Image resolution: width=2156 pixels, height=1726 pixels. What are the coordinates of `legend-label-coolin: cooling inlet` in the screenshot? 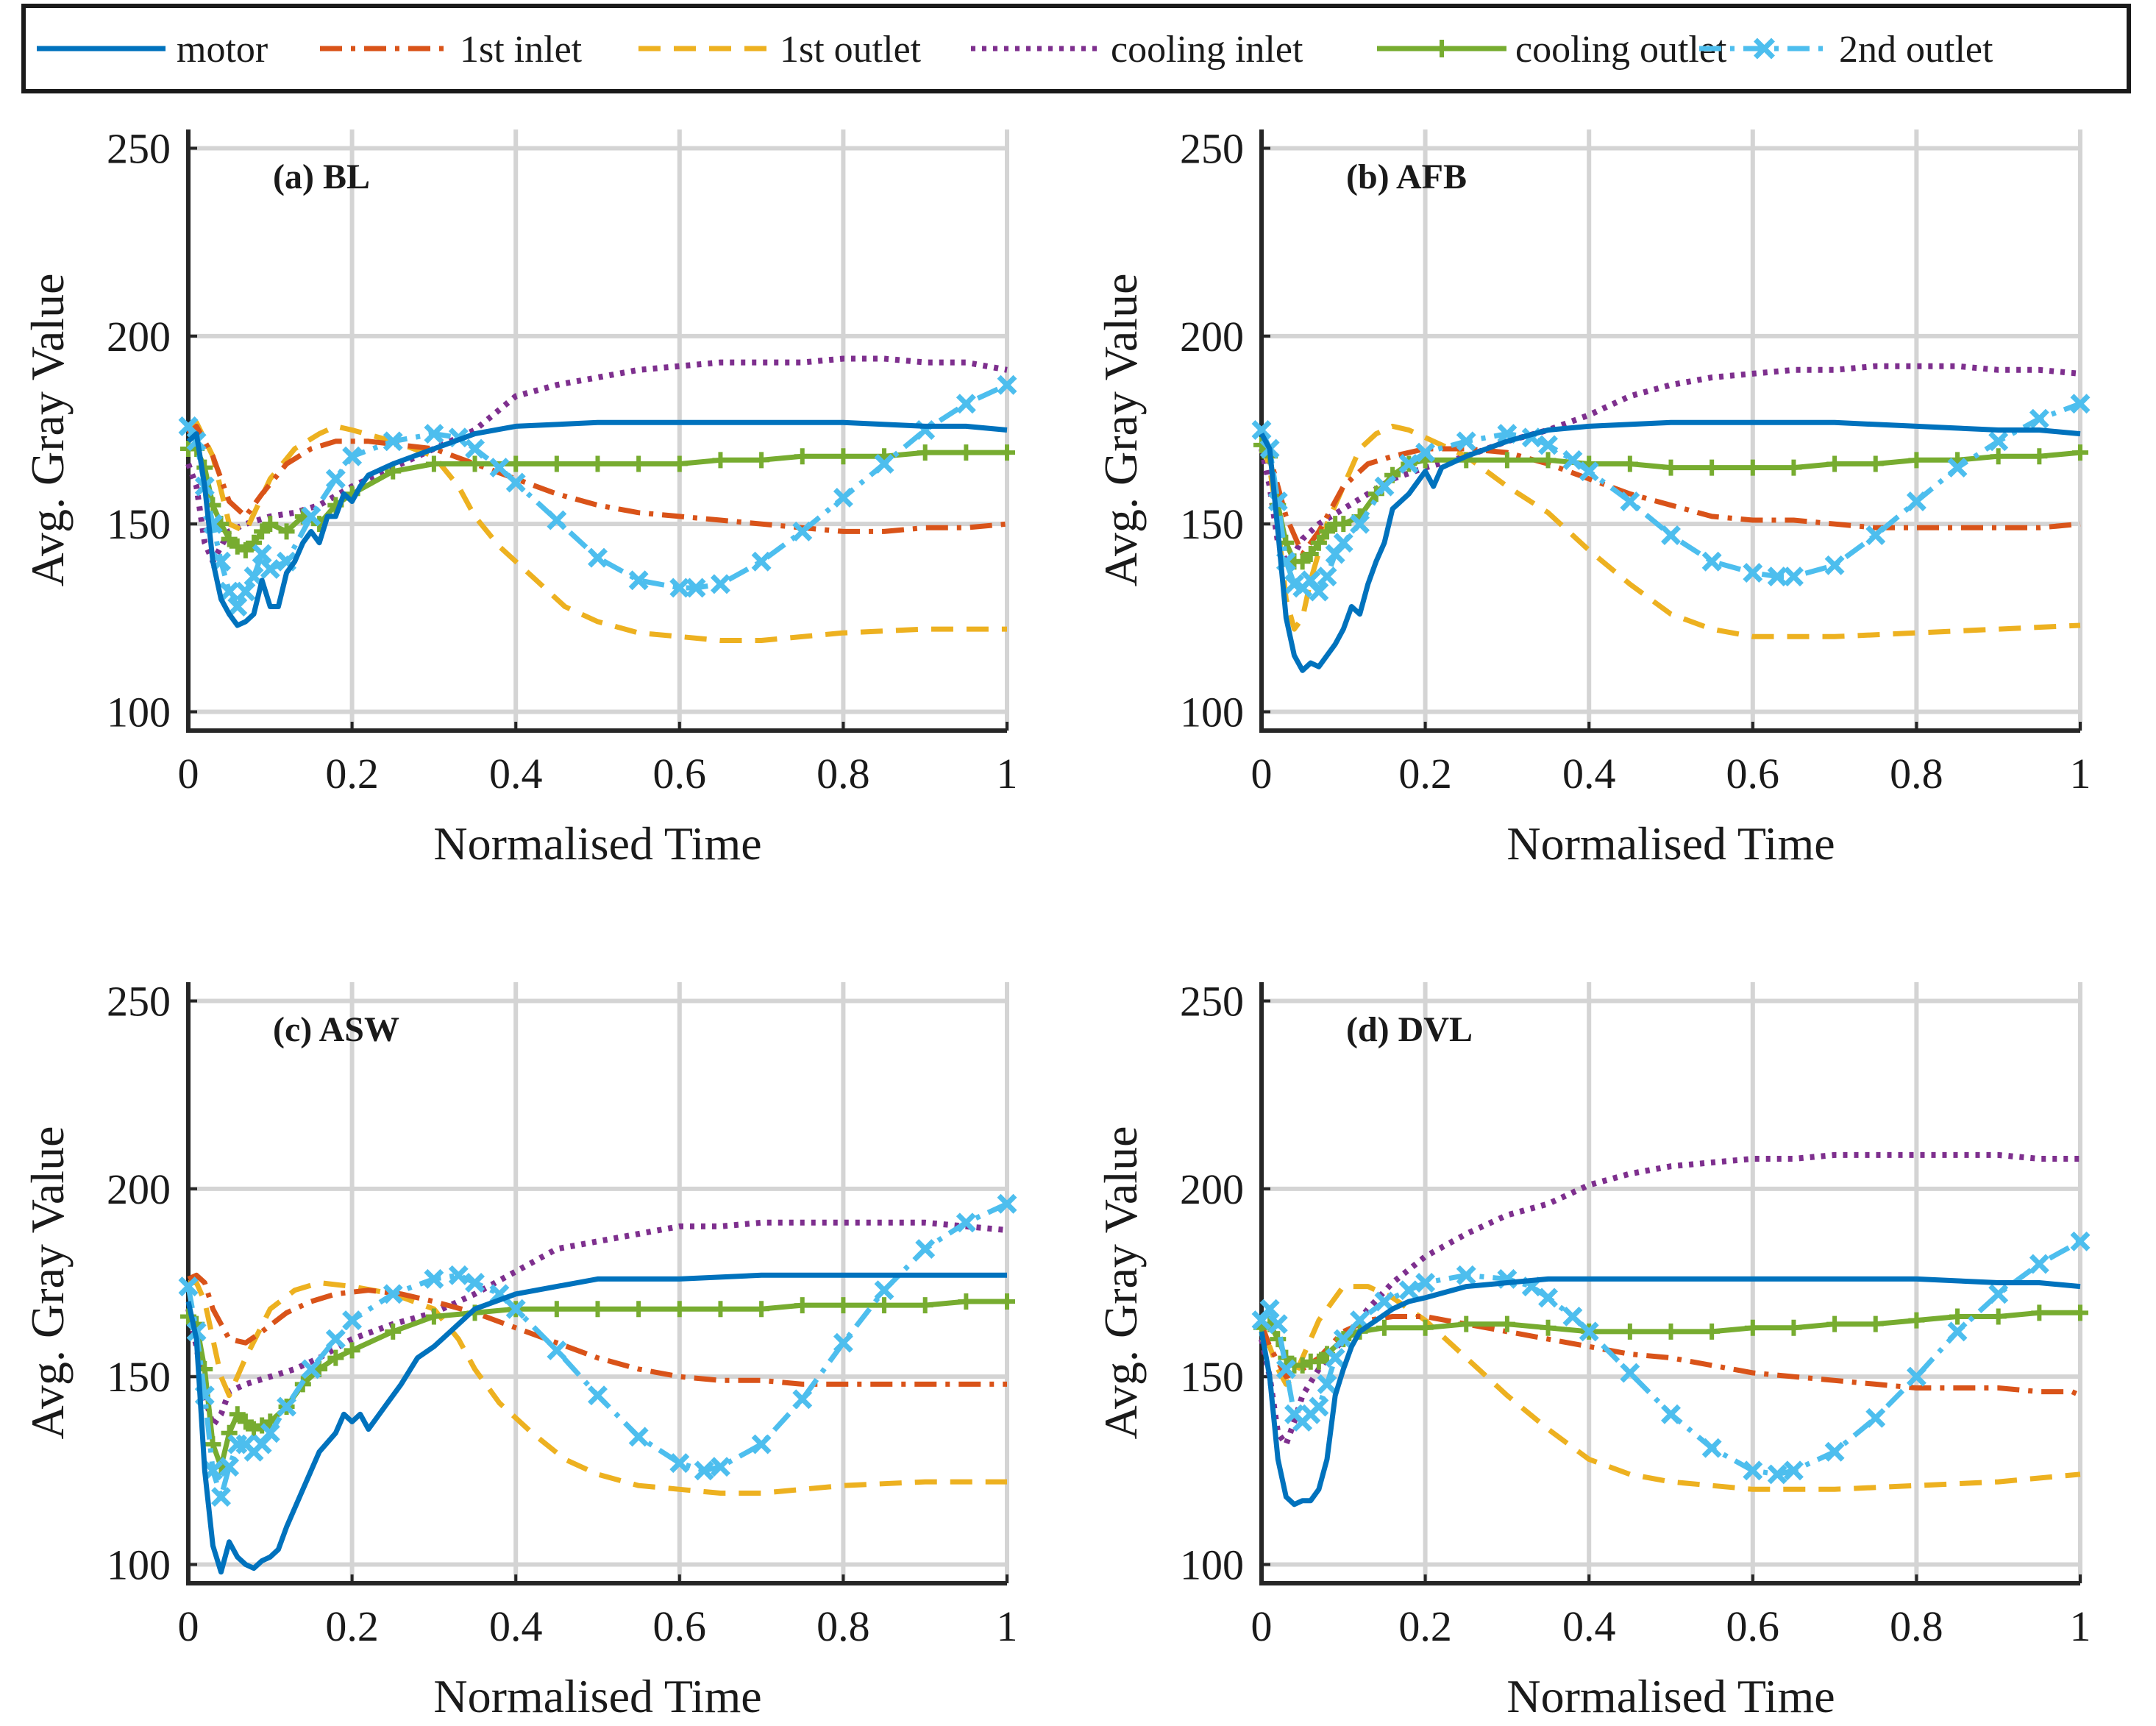 It's located at (1207, 50).